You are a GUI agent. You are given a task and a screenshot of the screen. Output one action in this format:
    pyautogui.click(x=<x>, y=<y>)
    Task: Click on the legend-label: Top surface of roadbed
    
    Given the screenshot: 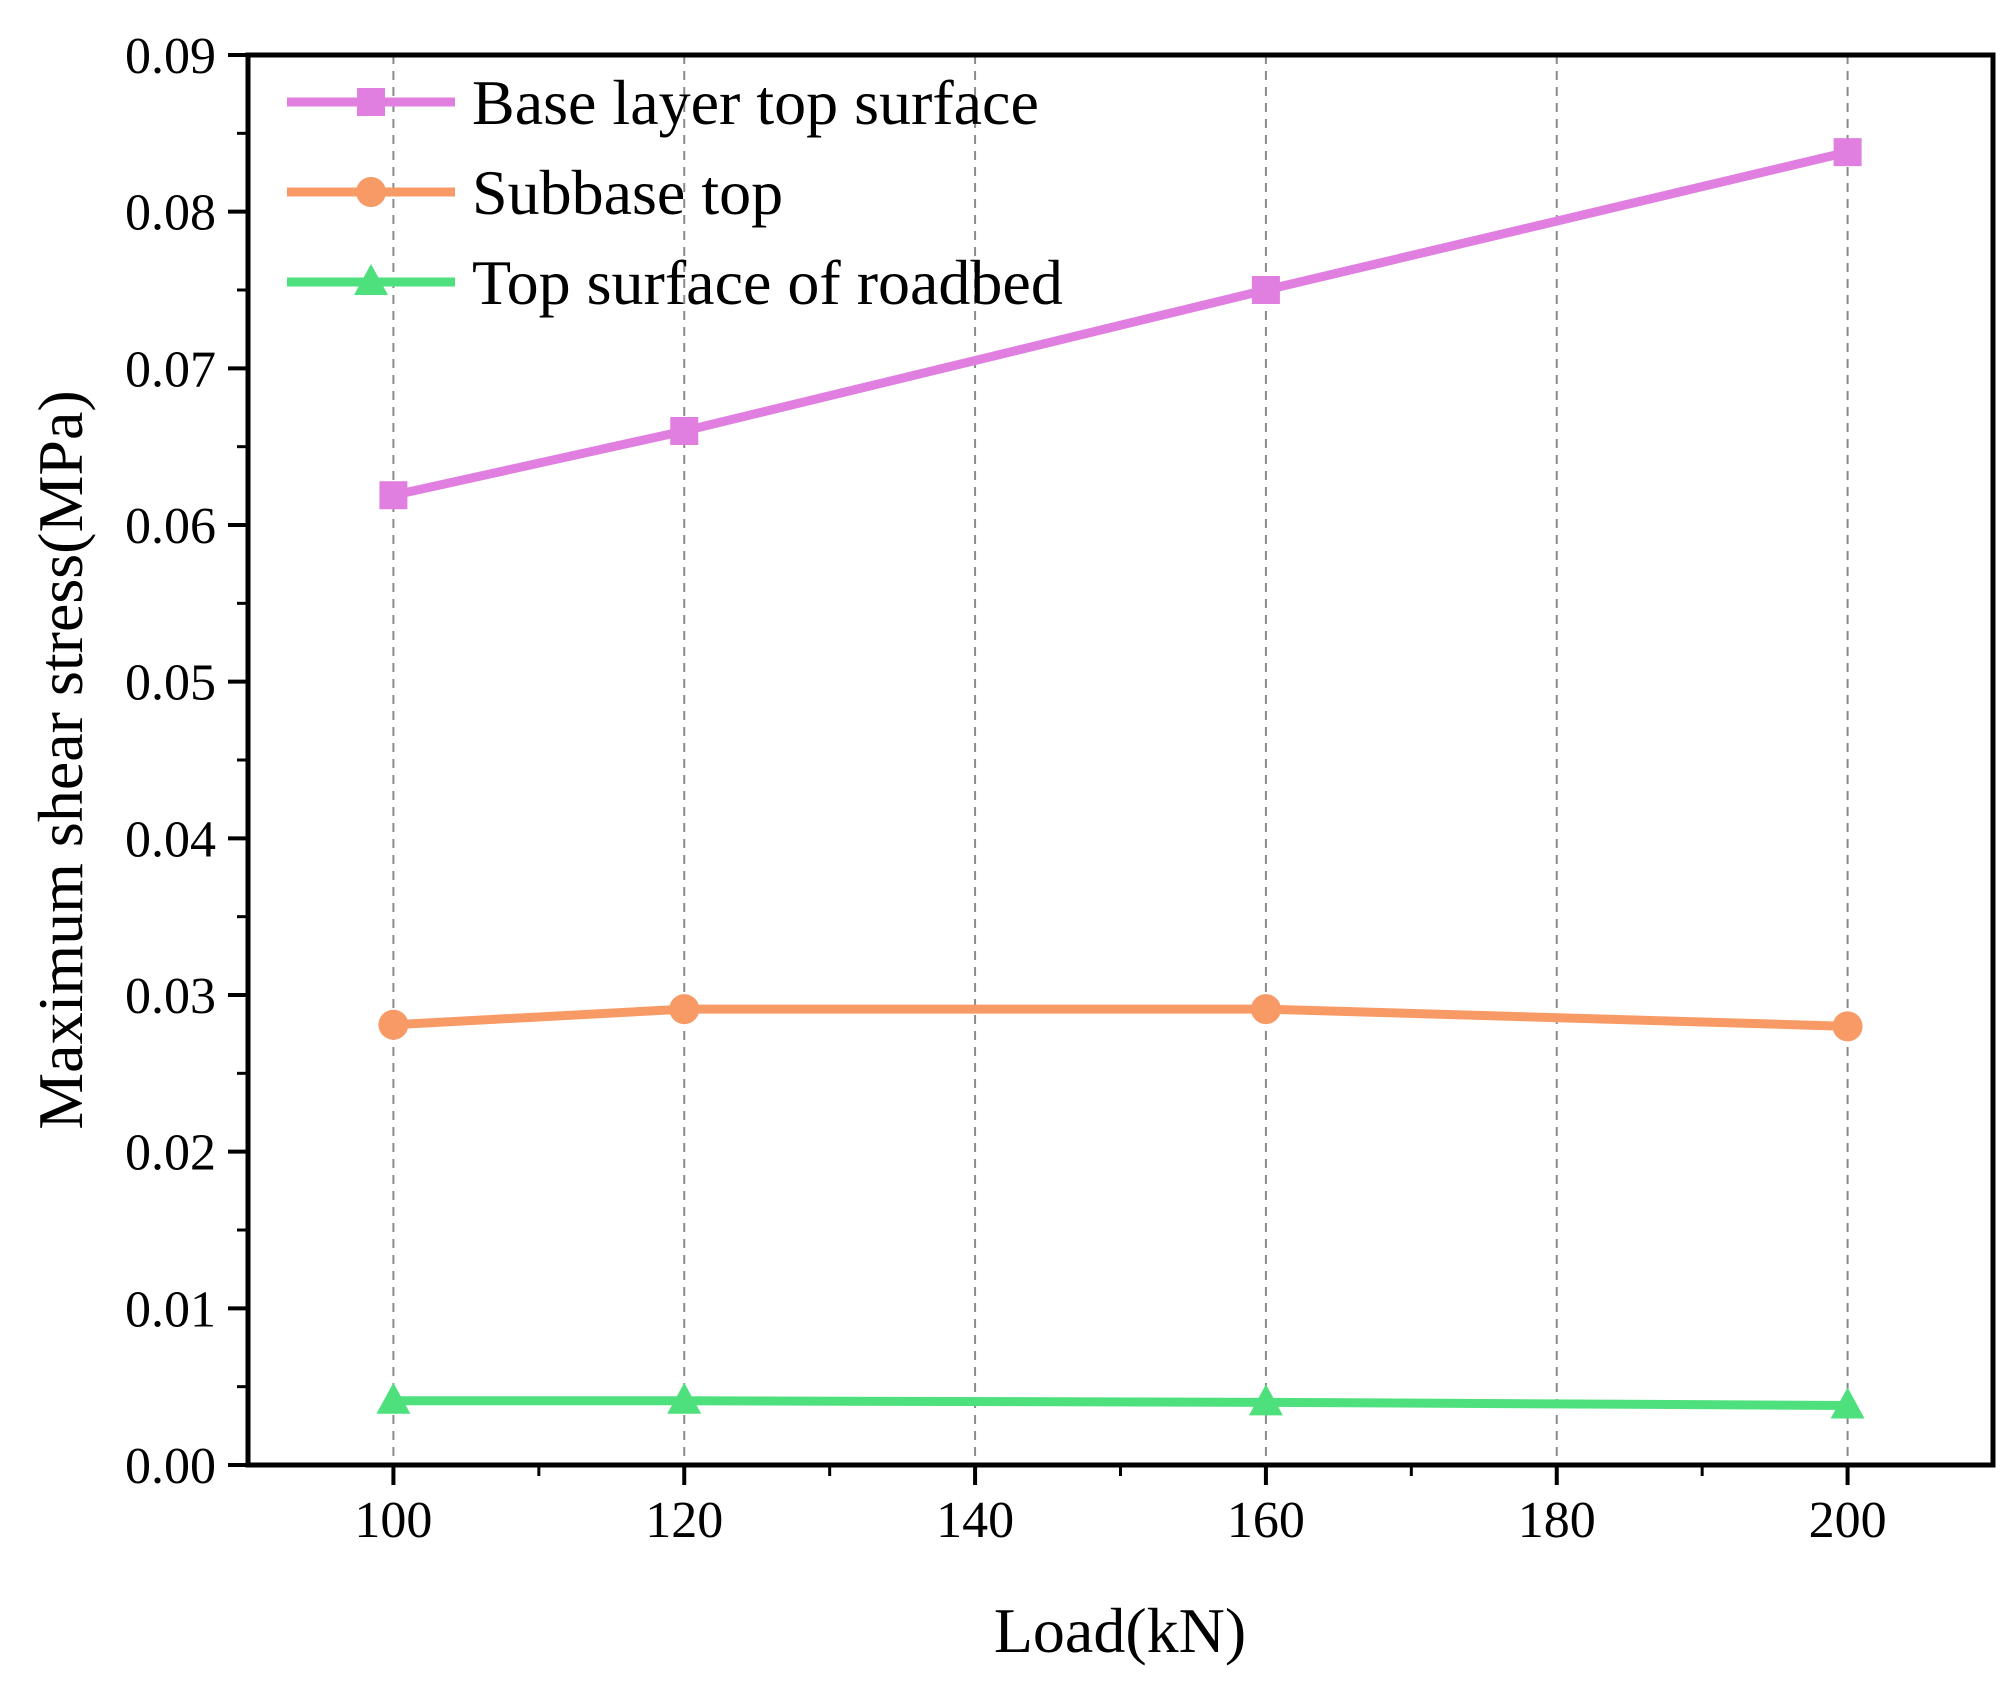 What is the action you would take?
    pyautogui.click(x=767, y=282)
    